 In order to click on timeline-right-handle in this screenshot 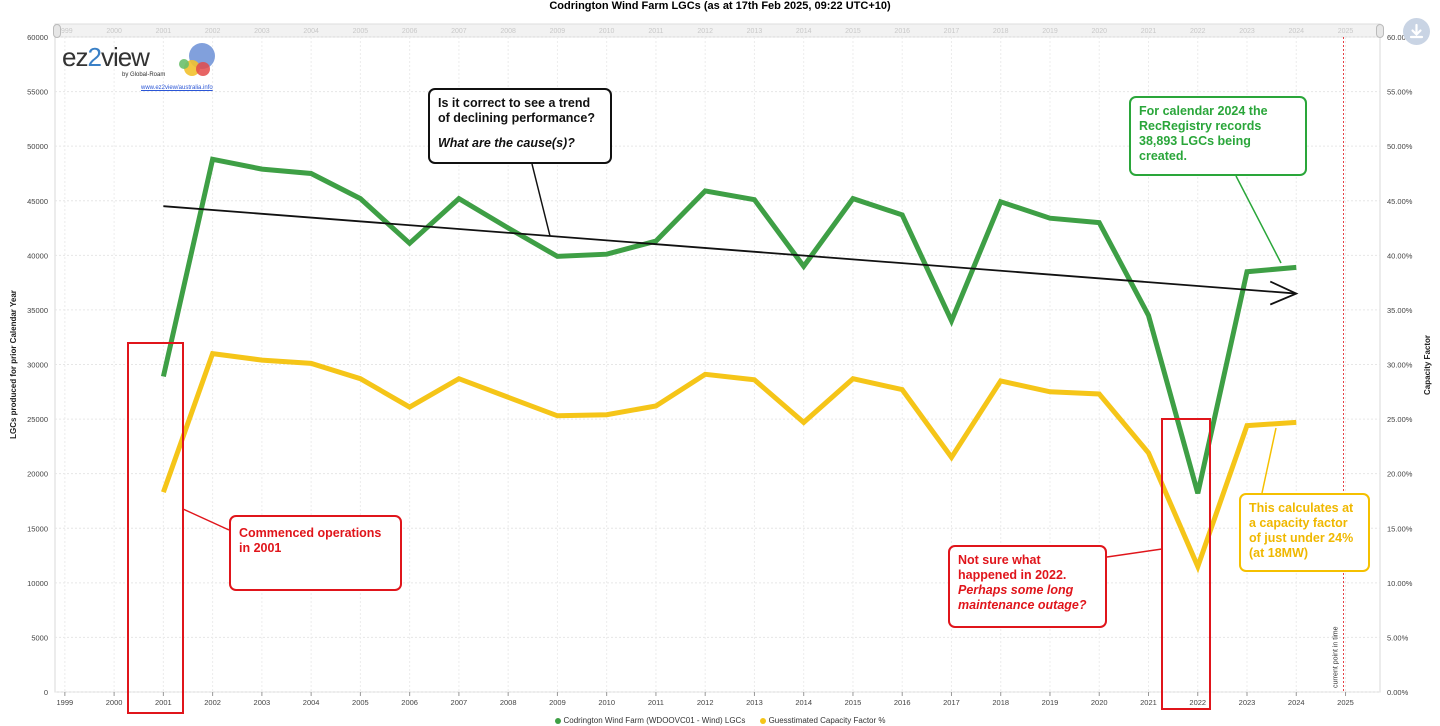, I will do `click(1380, 31)`.